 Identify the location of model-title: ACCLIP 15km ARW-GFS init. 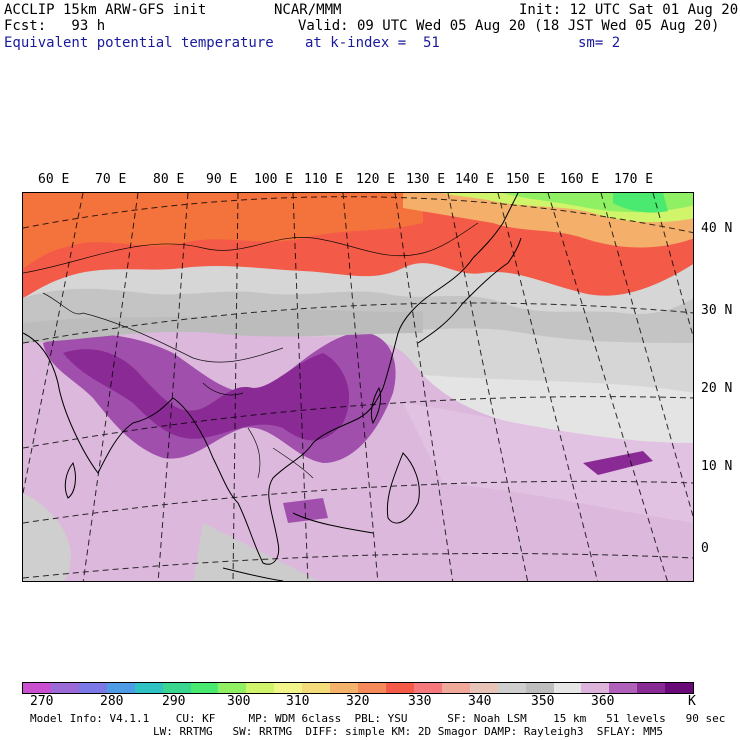
(105, 10).